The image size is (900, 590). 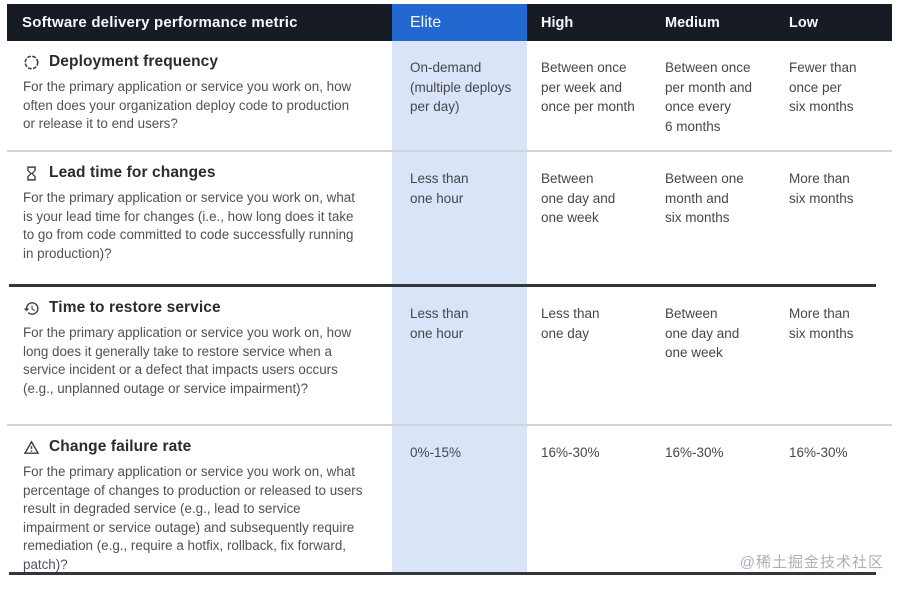 What do you see at coordinates (31, 173) in the screenshot?
I see `hourglass-icon` at bounding box center [31, 173].